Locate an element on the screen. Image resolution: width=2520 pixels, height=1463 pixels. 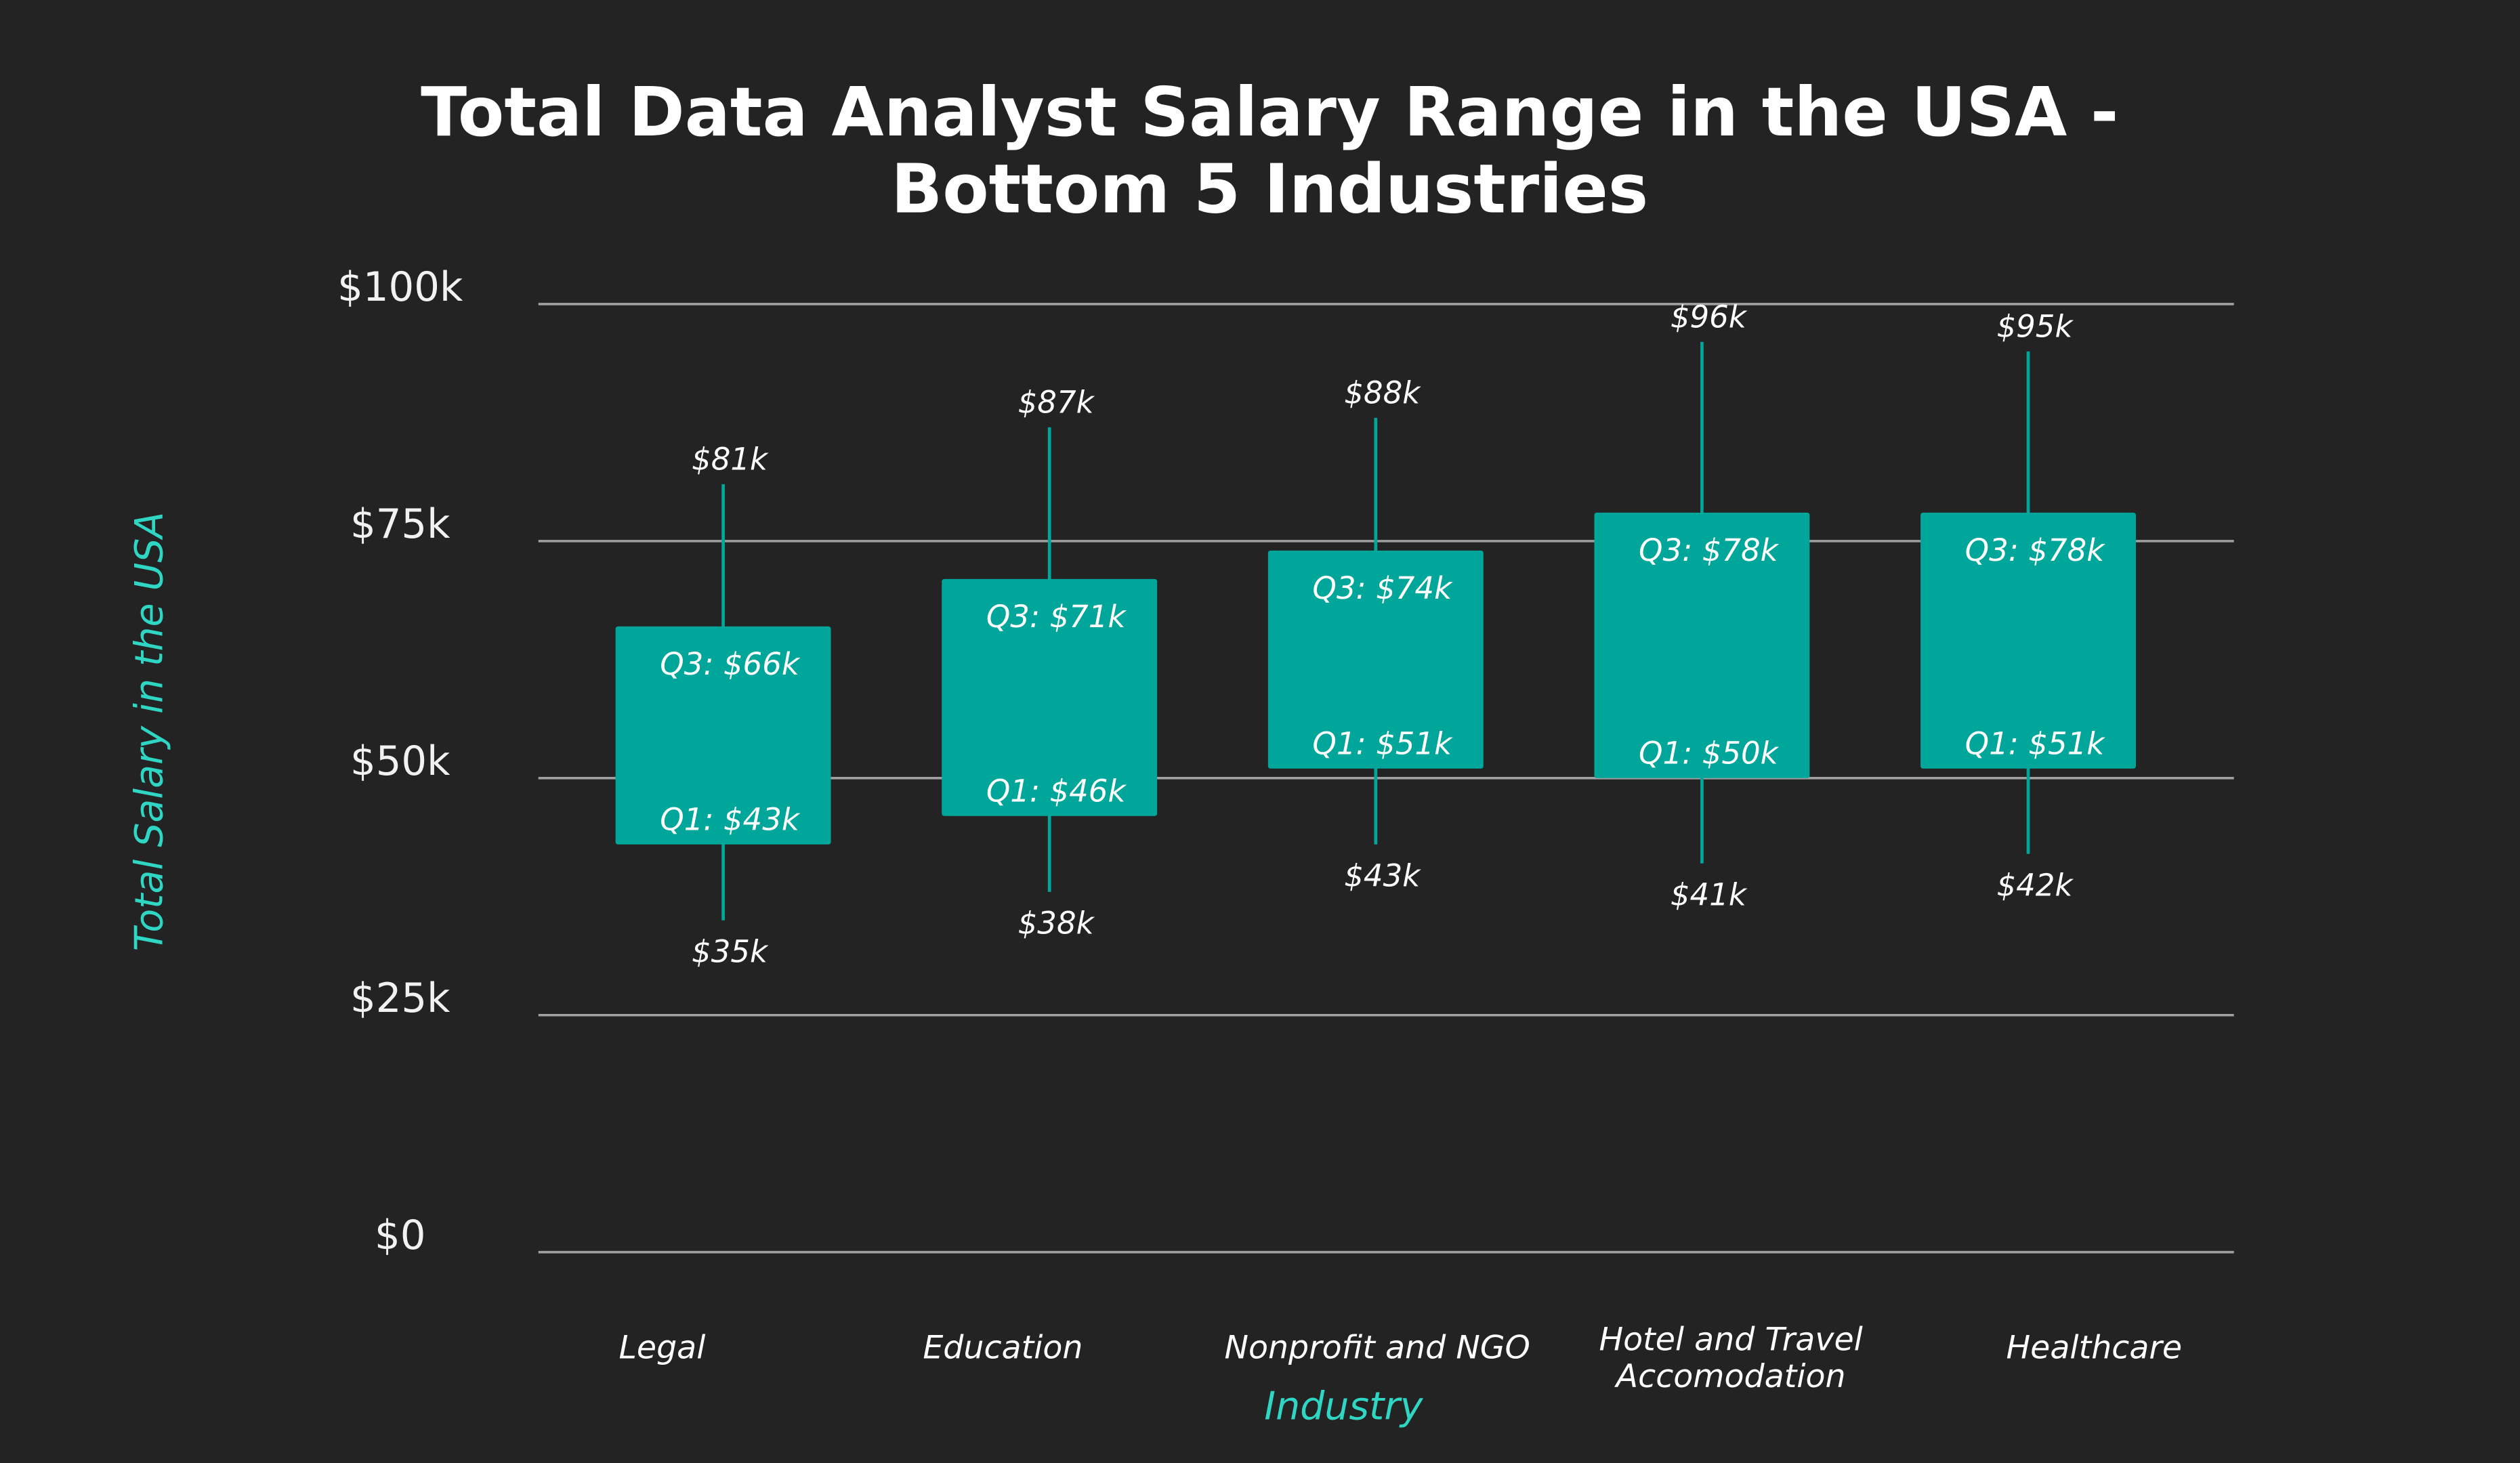
box-group: $81k $35k Q3: $66k Q1: $43k is located at coordinates (723, 706).